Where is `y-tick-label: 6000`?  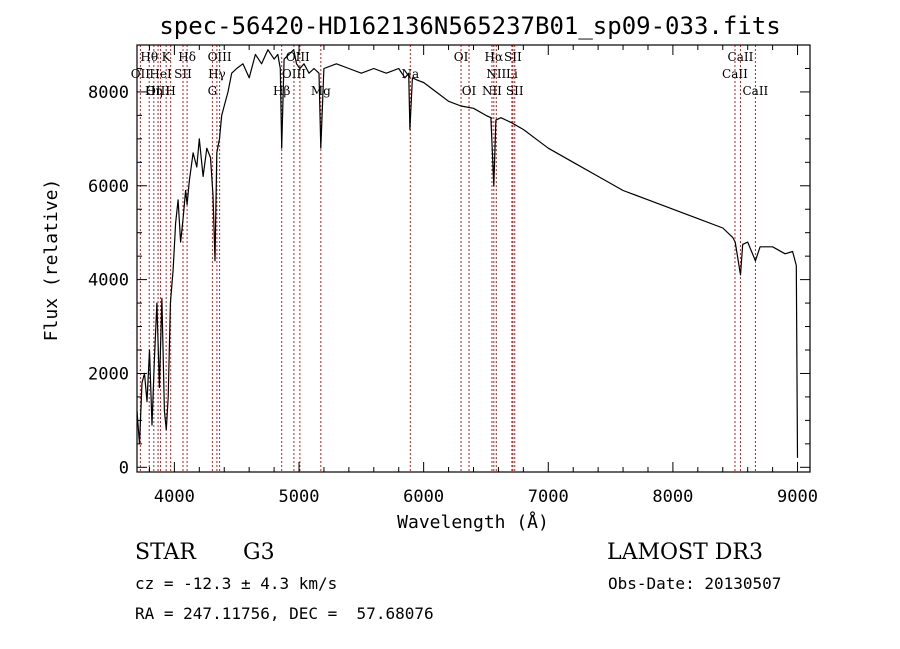
y-tick-label: 6000 is located at coordinates (108, 187).